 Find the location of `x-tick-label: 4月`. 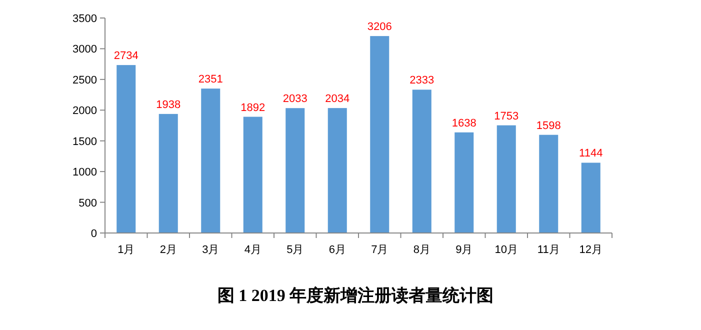

x-tick-label: 4月 is located at coordinates (253, 250).